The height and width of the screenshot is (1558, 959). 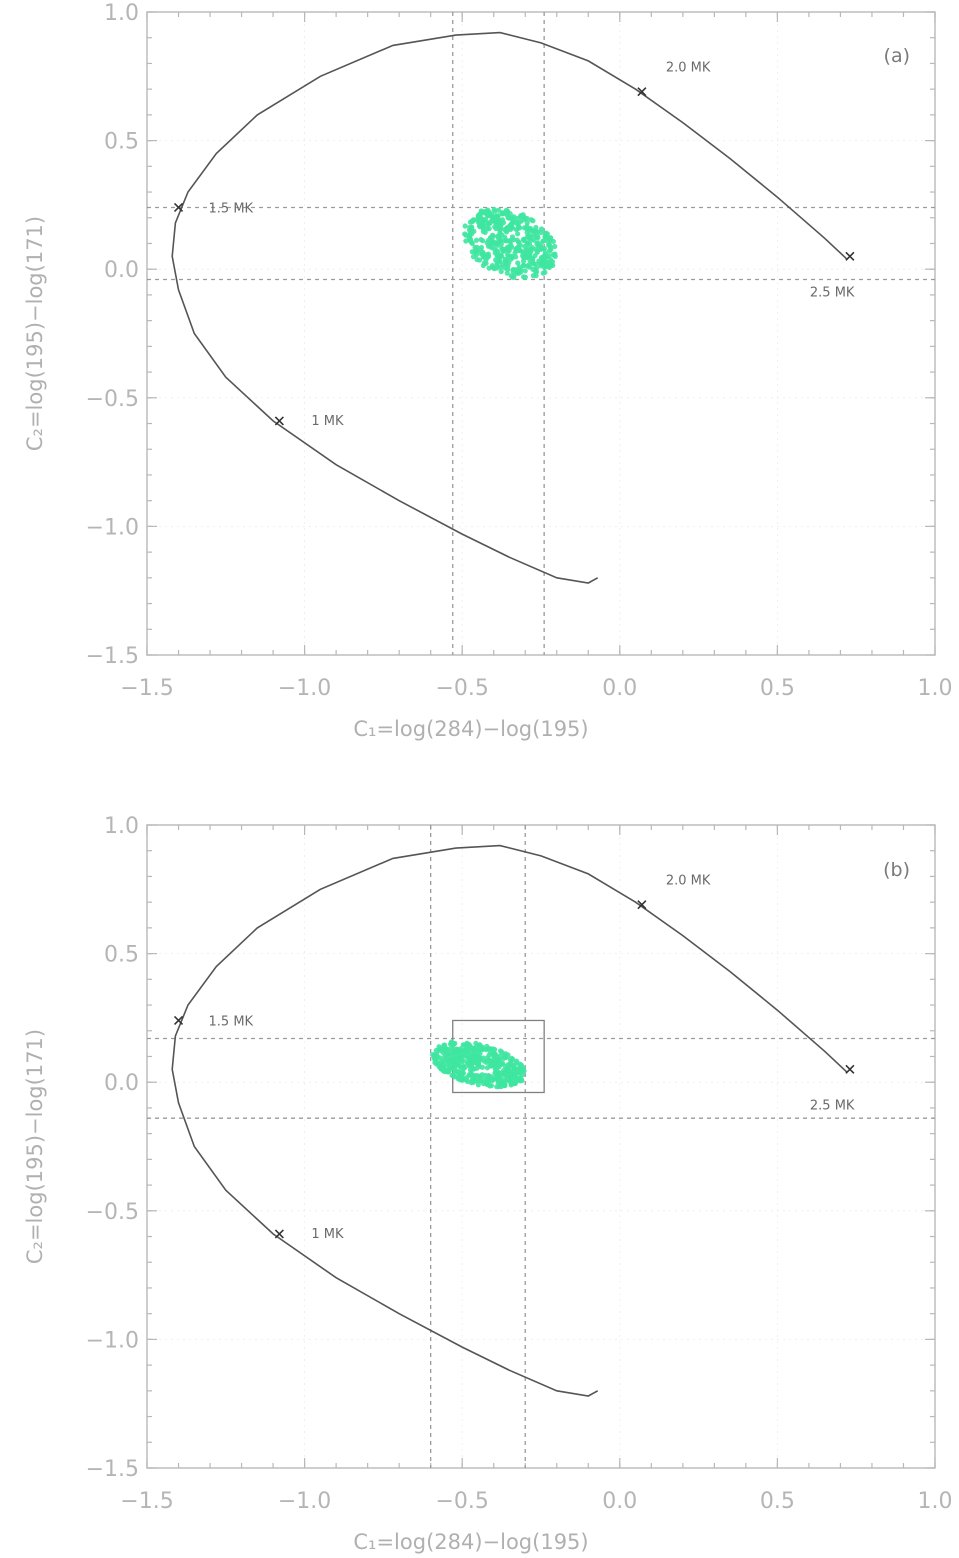 What do you see at coordinates (619, 688) in the screenshot?
I see `x-tick-label: 0.0` at bounding box center [619, 688].